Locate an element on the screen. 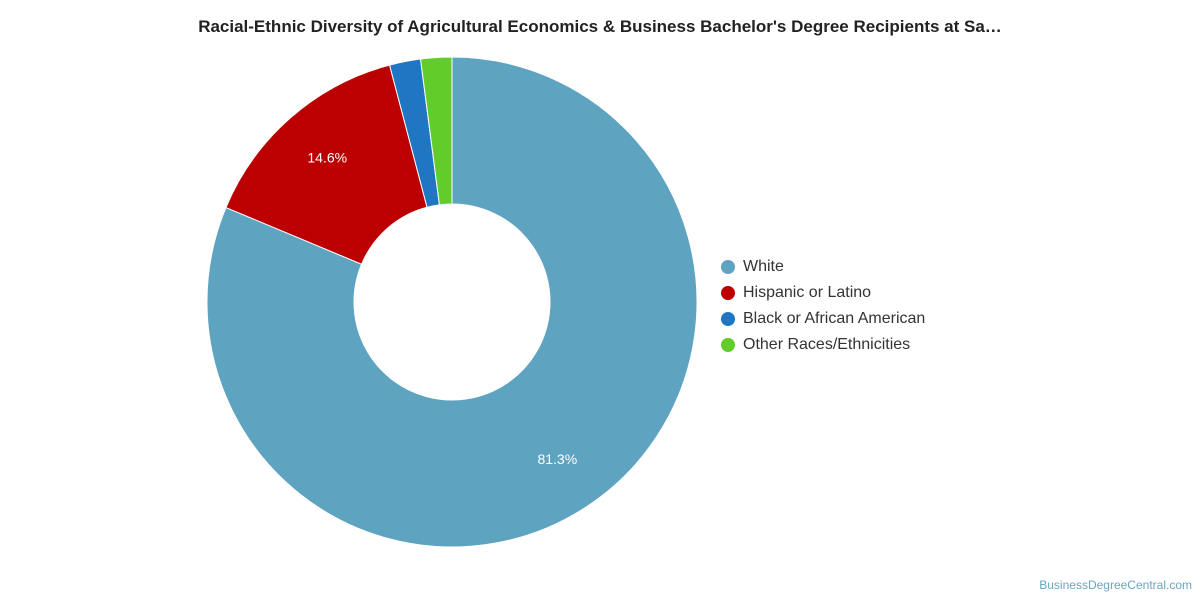  legend-label-white: White is located at coordinates (763, 266).